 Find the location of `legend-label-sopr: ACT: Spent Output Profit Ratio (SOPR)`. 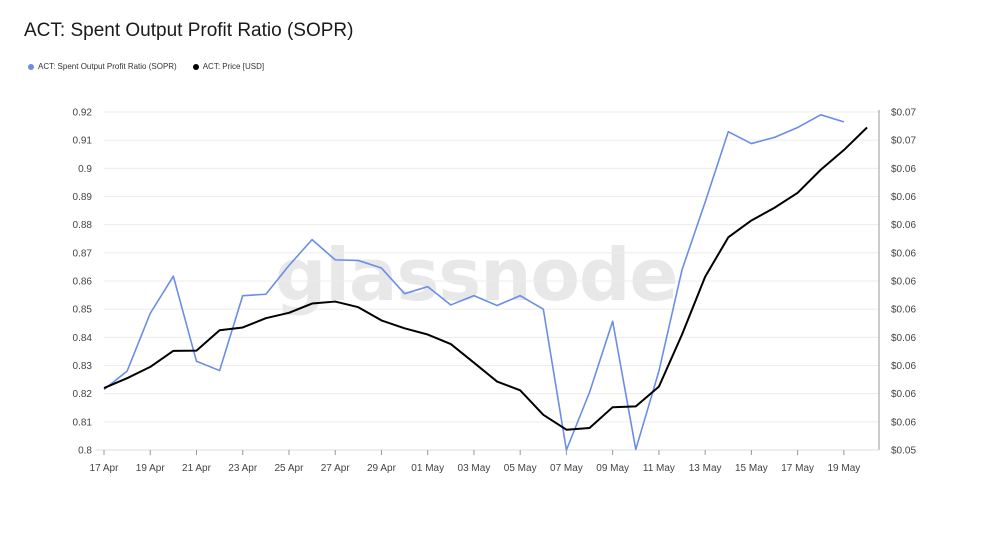

legend-label-sopr: ACT: Spent Output Profit Ratio (SOPR) is located at coordinates (107, 66).